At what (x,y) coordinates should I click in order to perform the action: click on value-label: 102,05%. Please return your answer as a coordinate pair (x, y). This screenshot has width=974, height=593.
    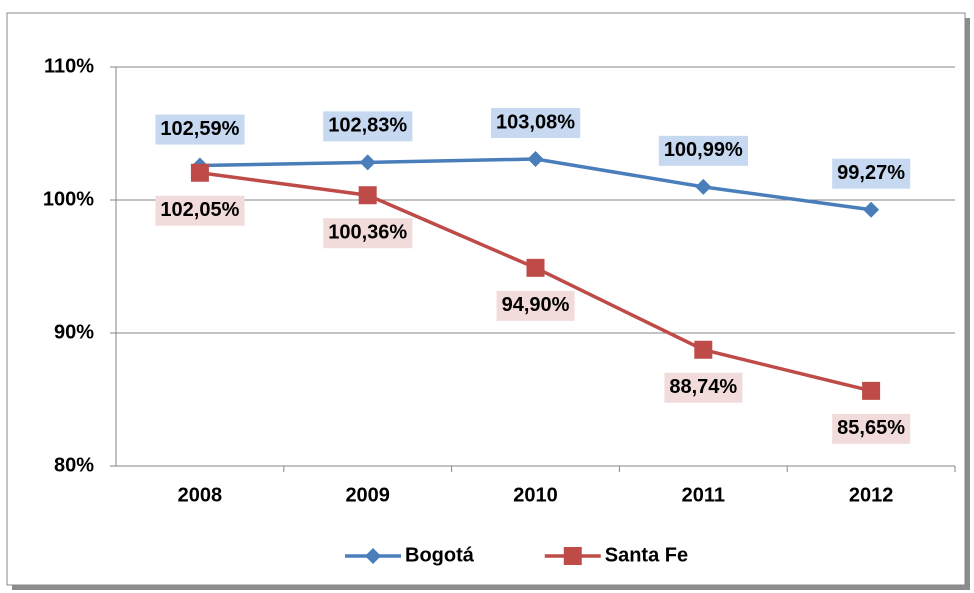
    Looking at the image, I should click on (200, 210).